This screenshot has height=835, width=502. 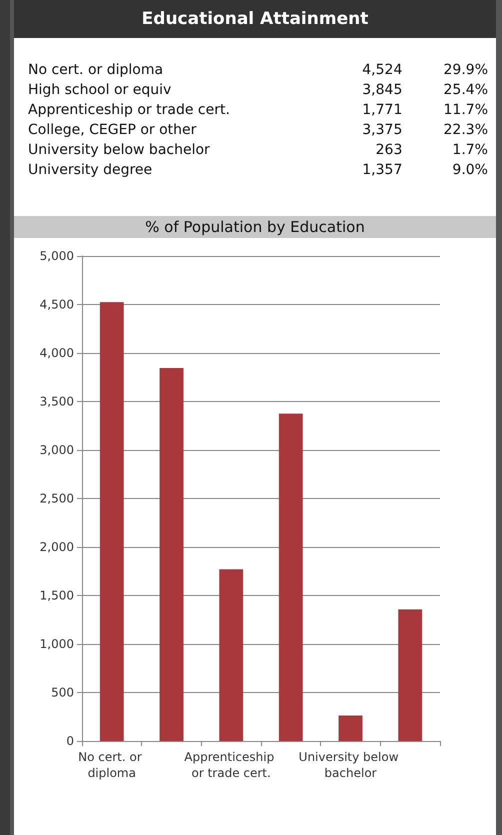 What do you see at coordinates (382, 70) in the screenshot?
I see `data-label: 4,524` at bounding box center [382, 70].